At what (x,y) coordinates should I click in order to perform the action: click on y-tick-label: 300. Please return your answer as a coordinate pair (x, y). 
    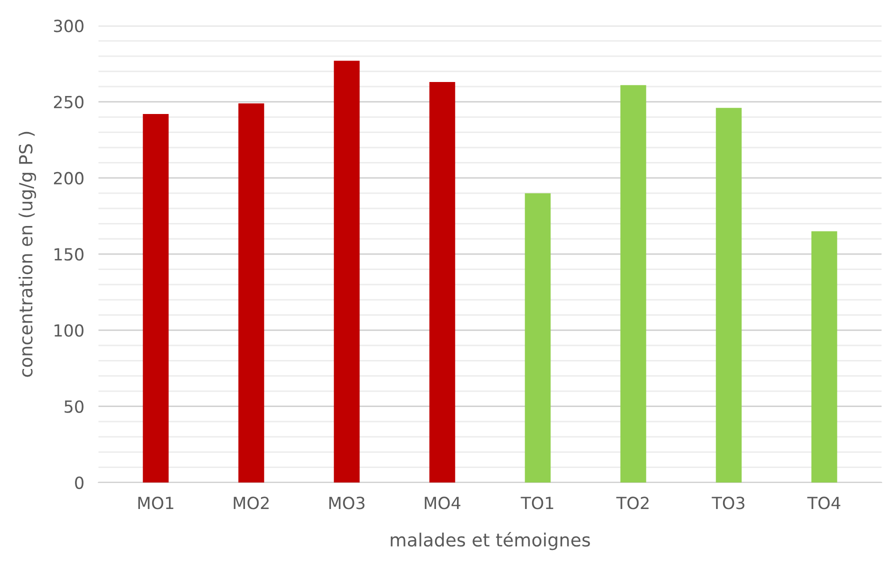
    Looking at the image, I should click on (69, 26).